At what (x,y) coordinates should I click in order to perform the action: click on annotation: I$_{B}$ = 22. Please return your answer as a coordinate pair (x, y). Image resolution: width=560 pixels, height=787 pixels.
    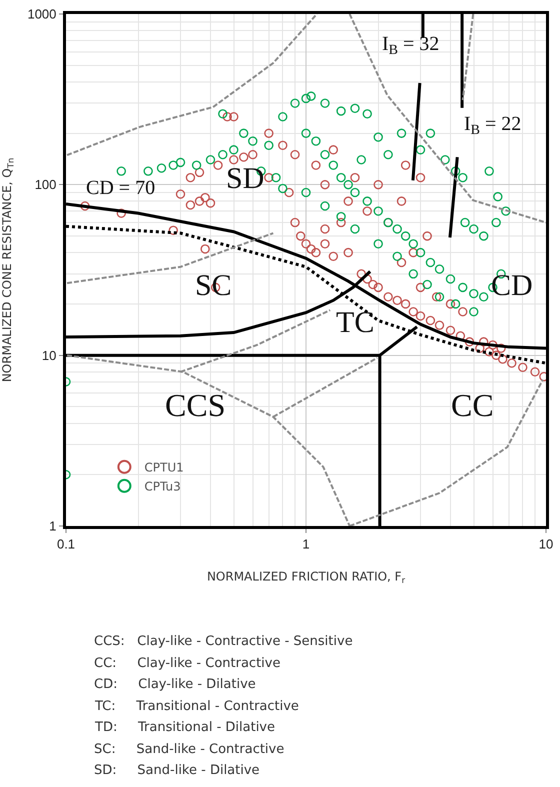
    Looking at the image, I should click on (493, 125).